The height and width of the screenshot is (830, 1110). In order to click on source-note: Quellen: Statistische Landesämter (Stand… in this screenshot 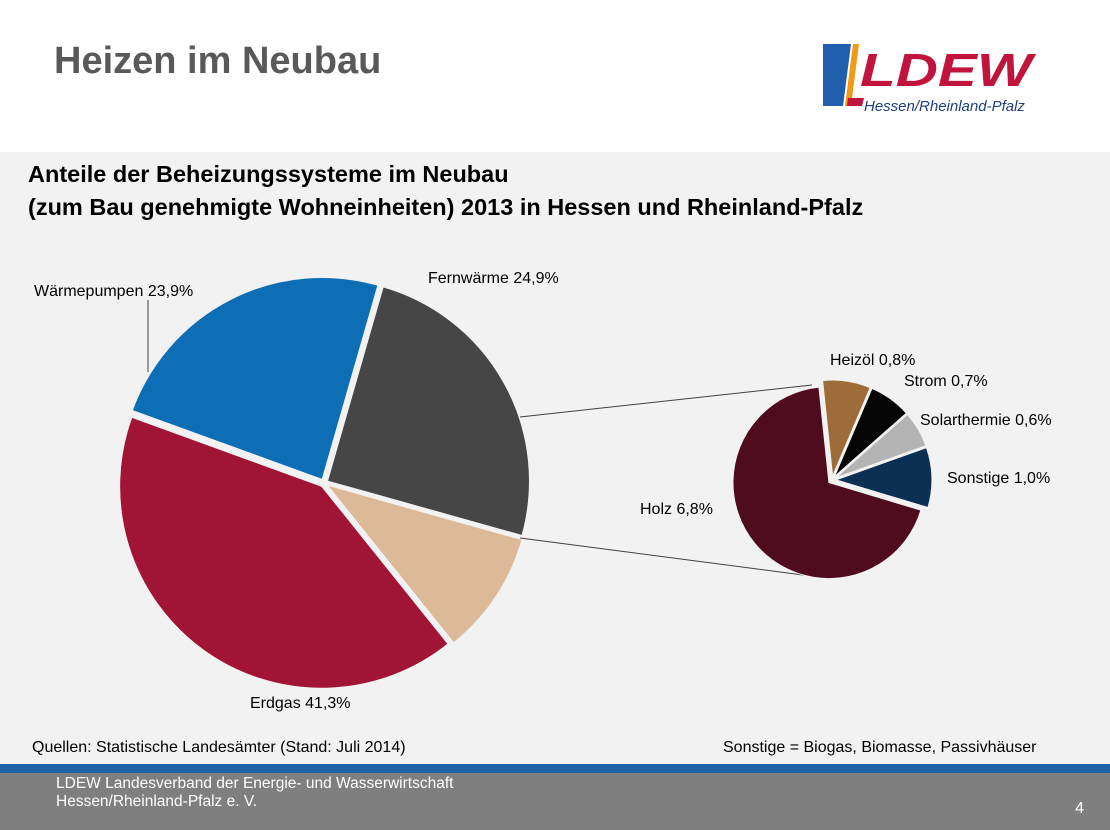, I will do `click(219, 747)`.